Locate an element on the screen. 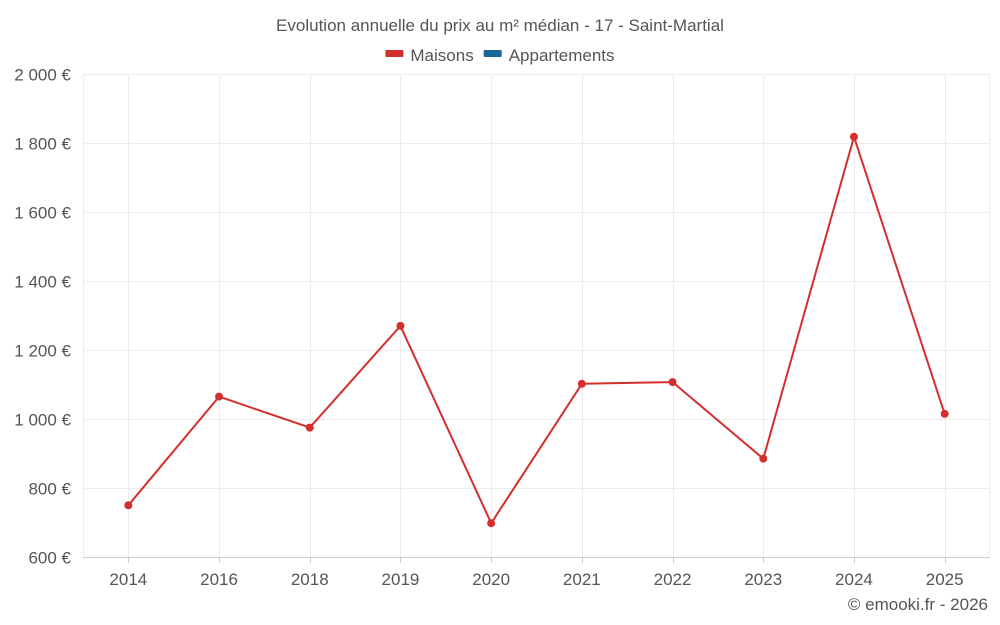  x-tick-label: 2016 is located at coordinates (219, 579).